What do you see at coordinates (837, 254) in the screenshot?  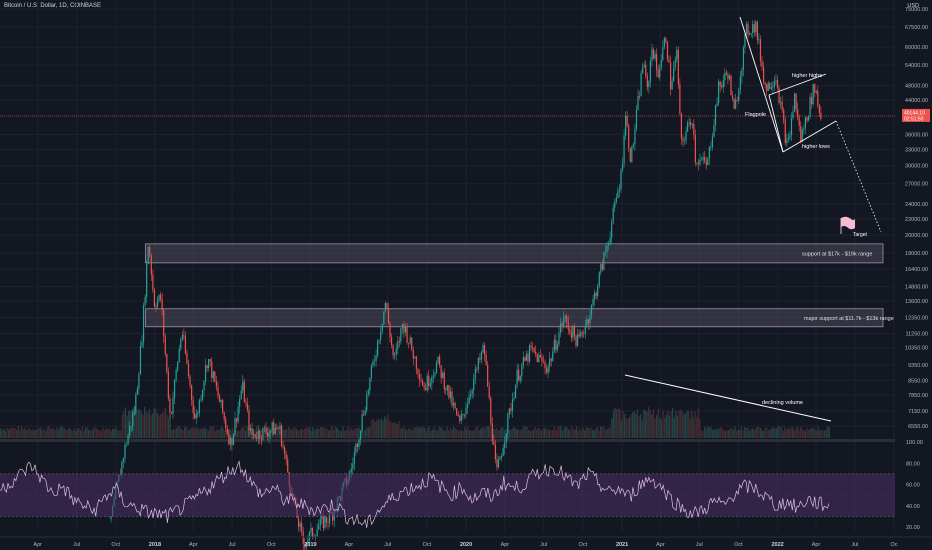 I see `support-zone-label: support at $17k - $19k range` at bounding box center [837, 254].